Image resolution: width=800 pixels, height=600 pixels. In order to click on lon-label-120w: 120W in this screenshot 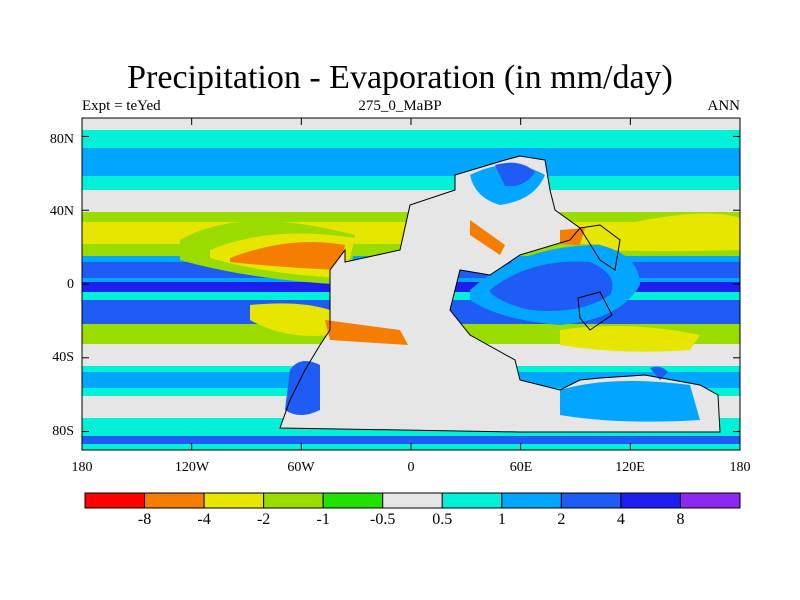, I will do `click(192, 467)`.